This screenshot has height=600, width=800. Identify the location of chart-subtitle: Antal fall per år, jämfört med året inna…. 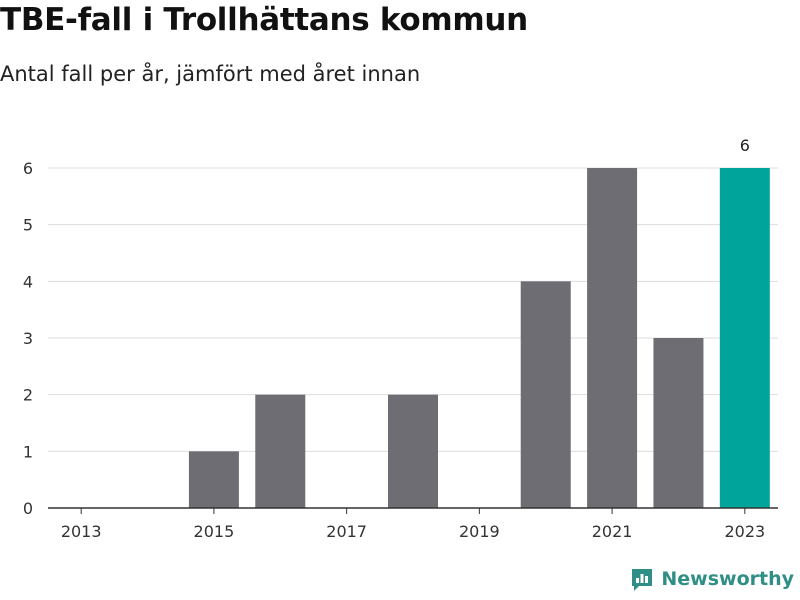
(210, 74).